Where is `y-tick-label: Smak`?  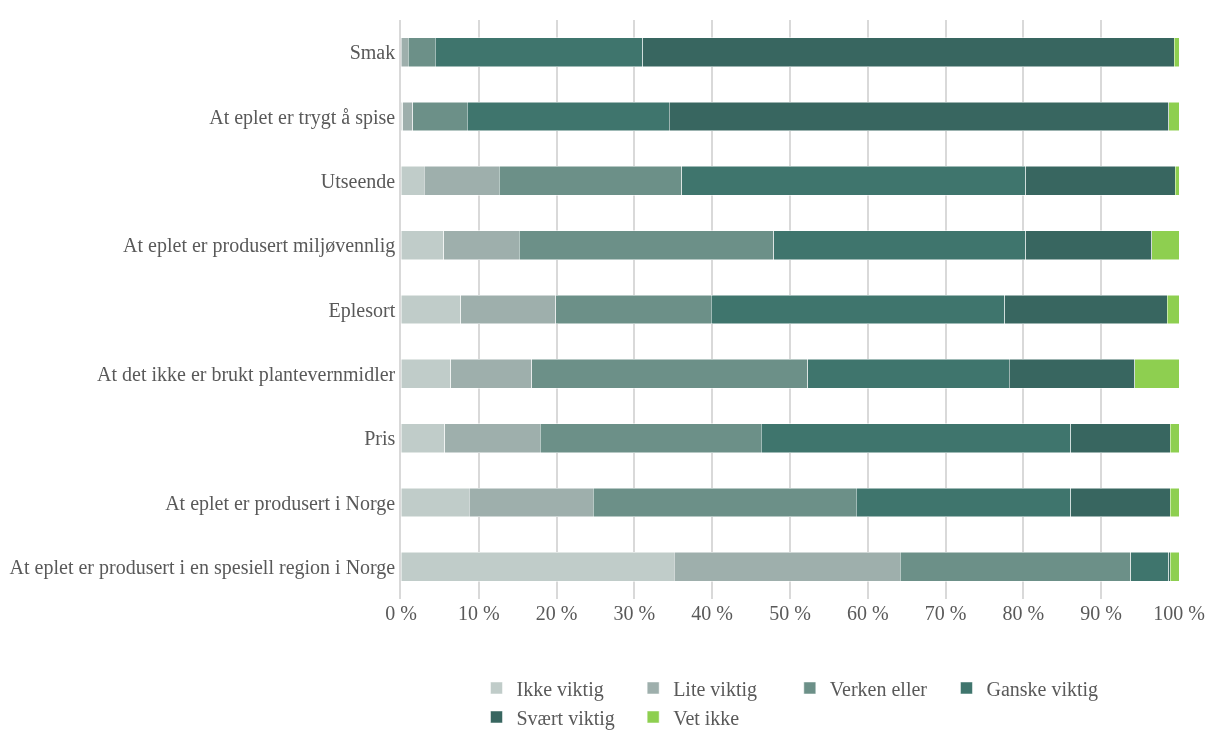
y-tick-label: Smak is located at coordinates (372, 52).